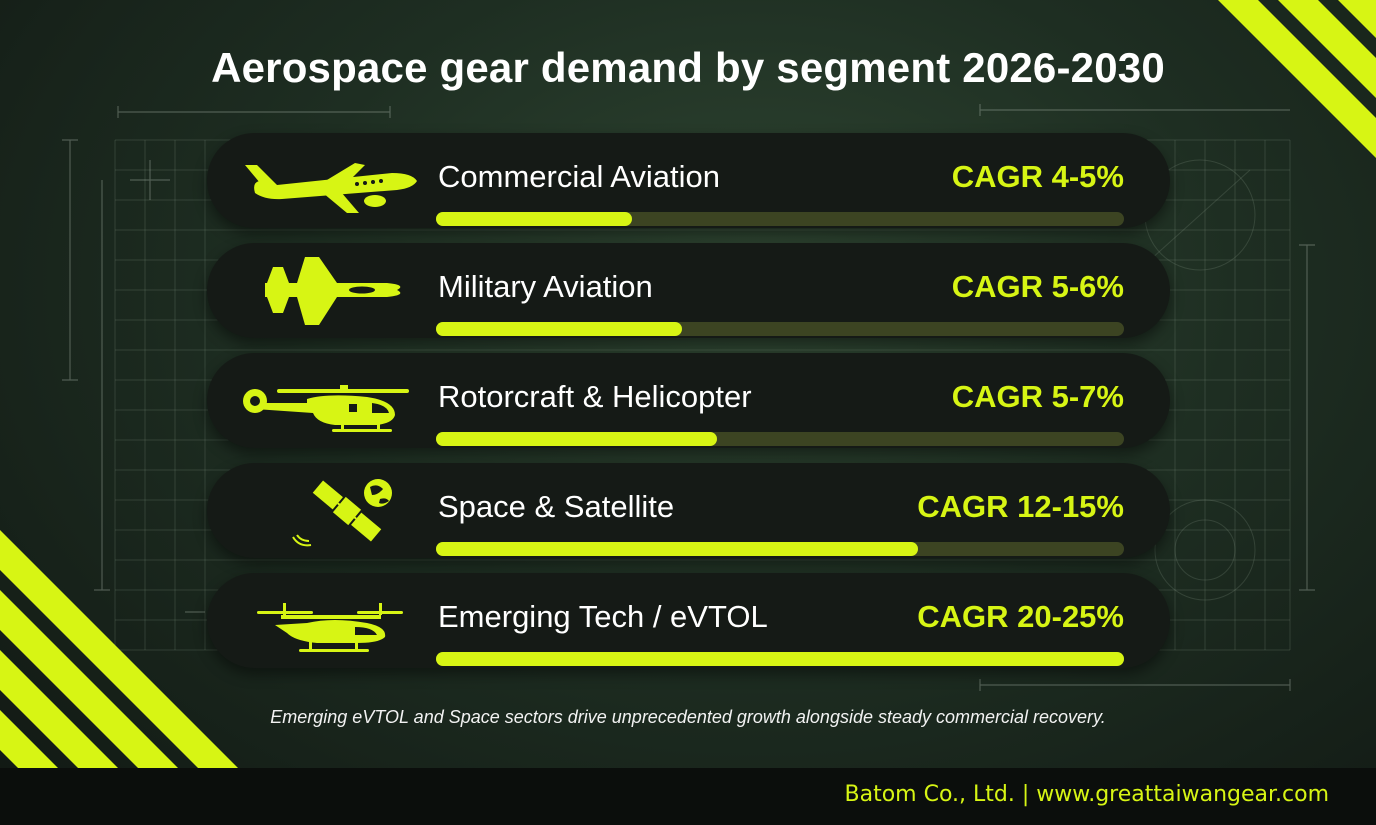 This screenshot has height=825, width=1376. I want to click on segment-card-emerging-tech-evtol: Emerging Tech / eVTOL CAGR 20-25%, so click(688, 620).